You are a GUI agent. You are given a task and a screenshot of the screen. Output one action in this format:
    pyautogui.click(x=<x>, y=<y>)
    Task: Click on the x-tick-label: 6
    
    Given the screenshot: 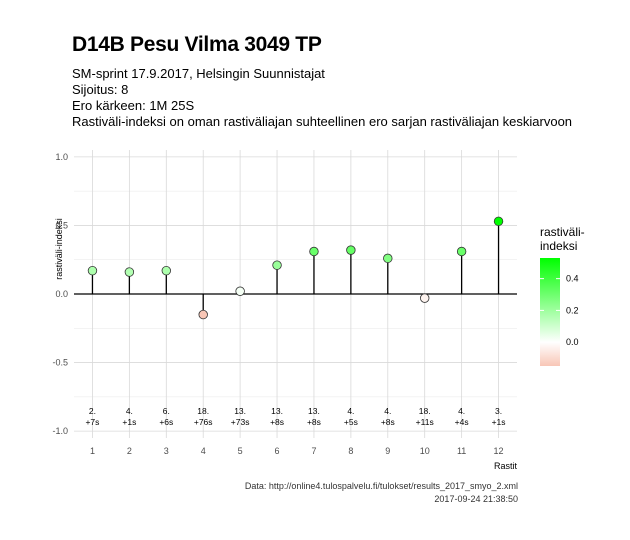 What is the action you would take?
    pyautogui.click(x=277, y=451)
    